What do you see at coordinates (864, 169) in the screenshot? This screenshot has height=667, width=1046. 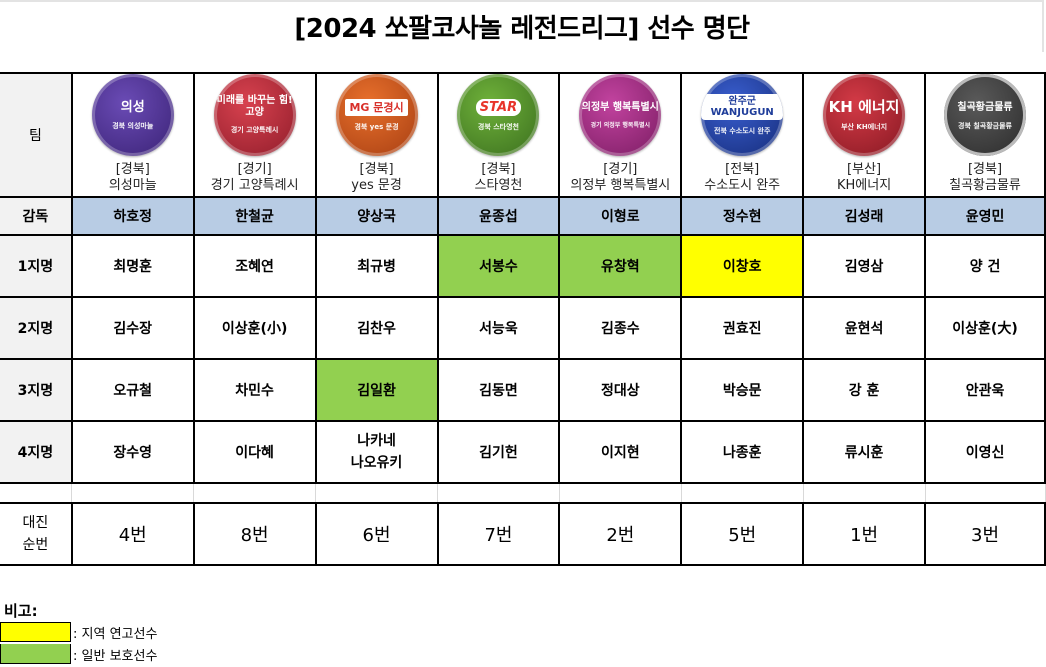 I see `team-region: [부산]` at bounding box center [864, 169].